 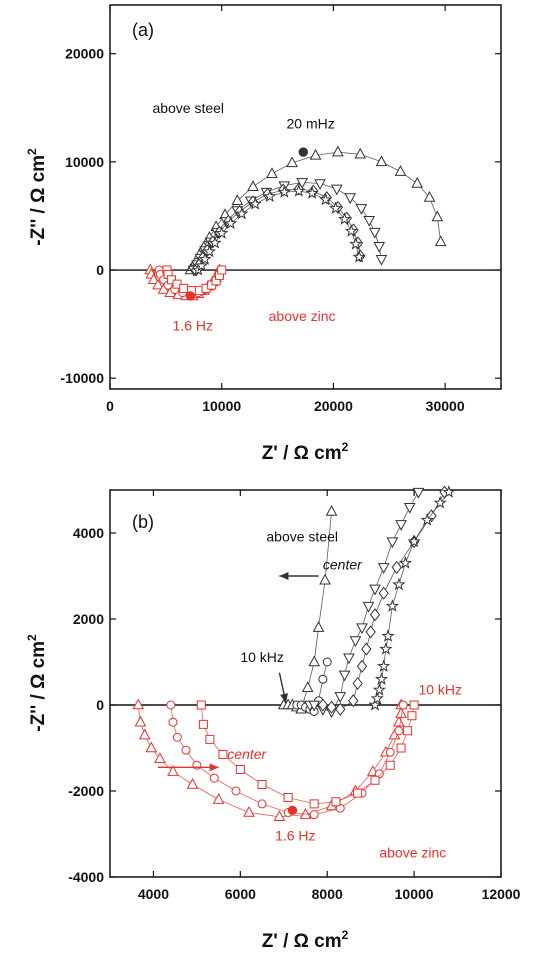 What do you see at coordinates (100, 705) in the screenshot?
I see `y-tick-label: 0` at bounding box center [100, 705].